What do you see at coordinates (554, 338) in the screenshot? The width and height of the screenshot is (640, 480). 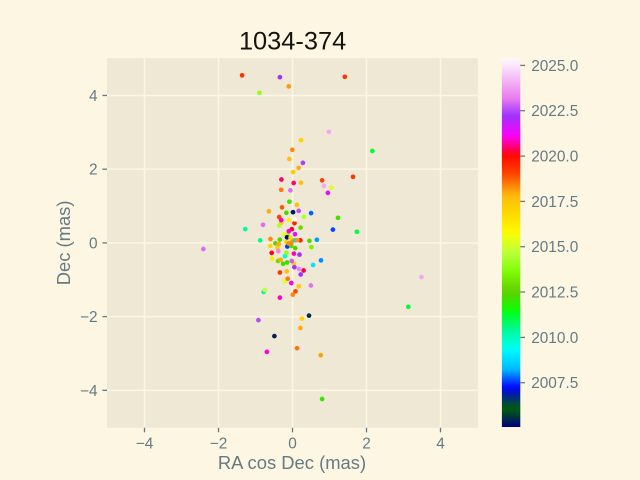 I see `svg-text: 2010.0` at bounding box center [554, 338].